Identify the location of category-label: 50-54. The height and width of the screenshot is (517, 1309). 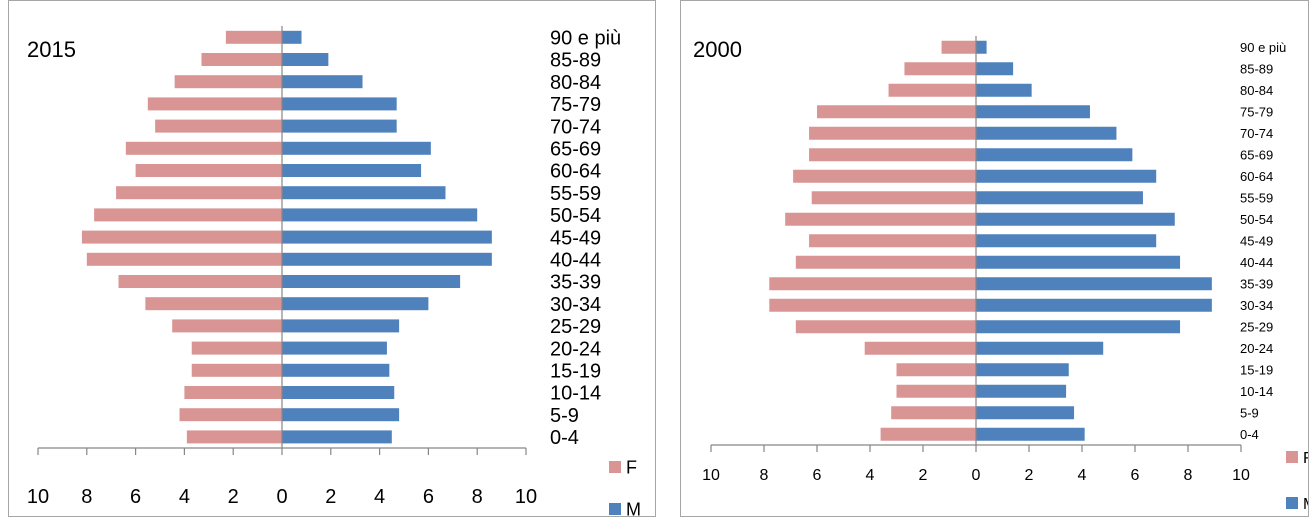
(1256, 219).